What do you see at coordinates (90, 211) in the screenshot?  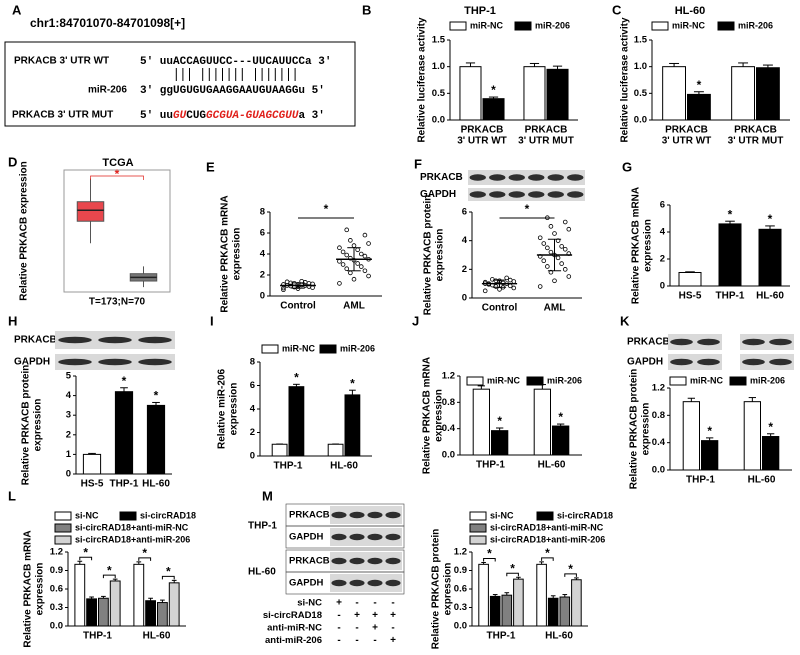 I see `box` at bounding box center [90, 211].